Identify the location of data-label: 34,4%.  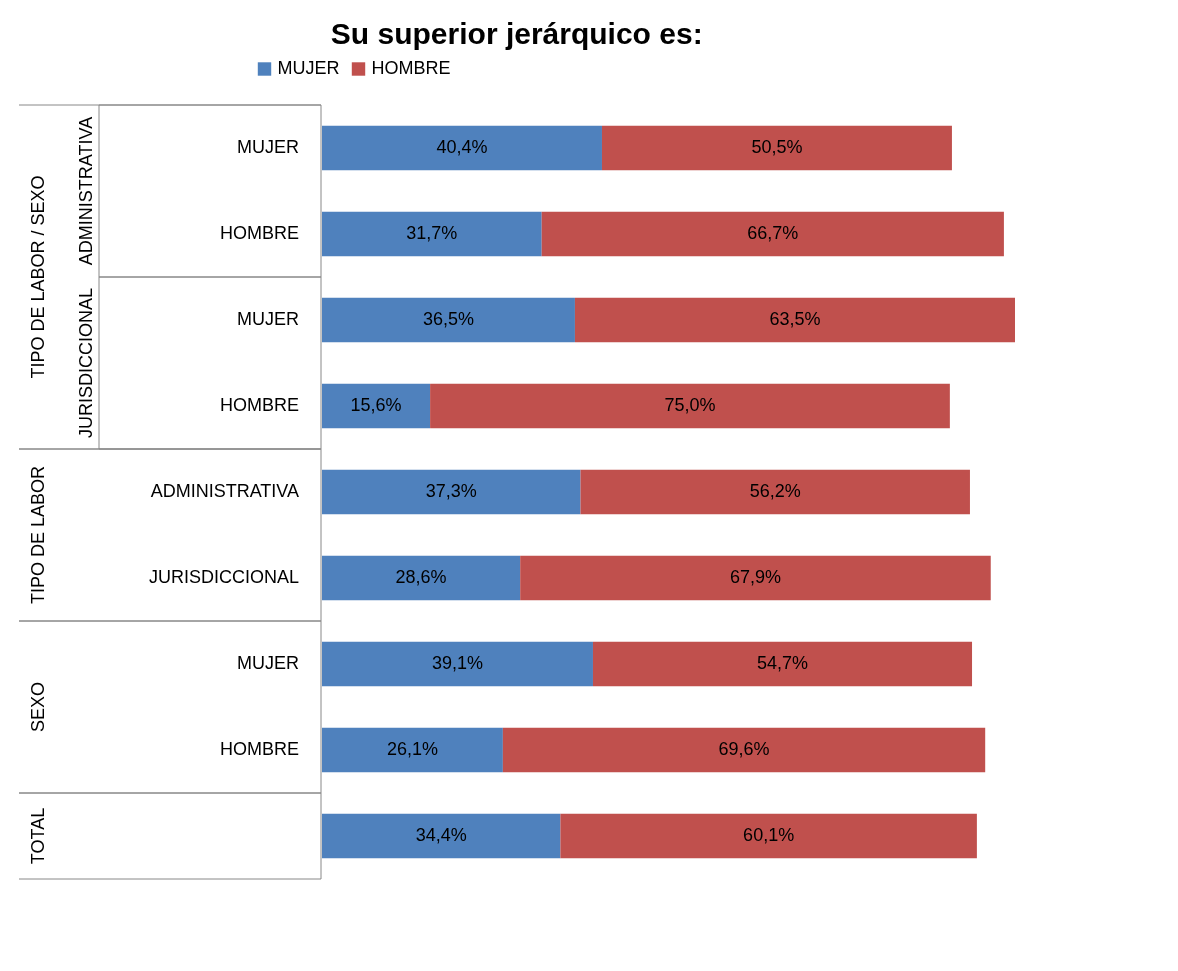
(441, 835).